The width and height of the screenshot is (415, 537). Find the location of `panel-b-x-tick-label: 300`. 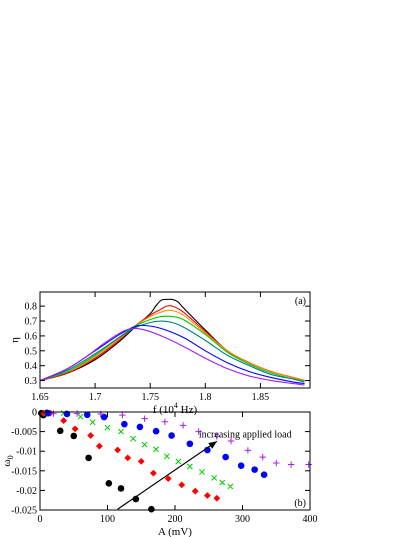

panel-b-x-tick-label: 300 is located at coordinates (242, 519).